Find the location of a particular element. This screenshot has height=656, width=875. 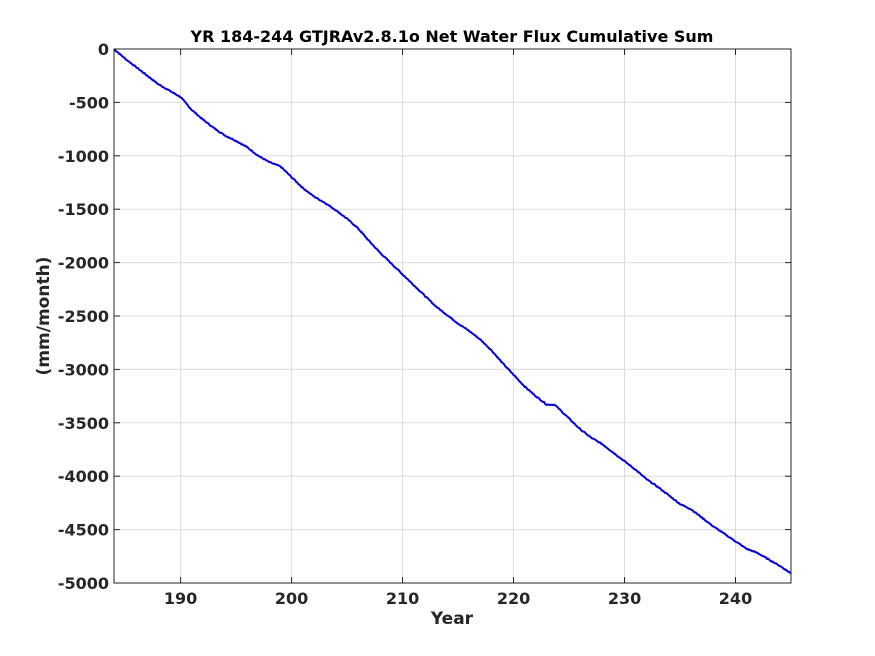

x-tick-label: 190 is located at coordinates (180, 598).